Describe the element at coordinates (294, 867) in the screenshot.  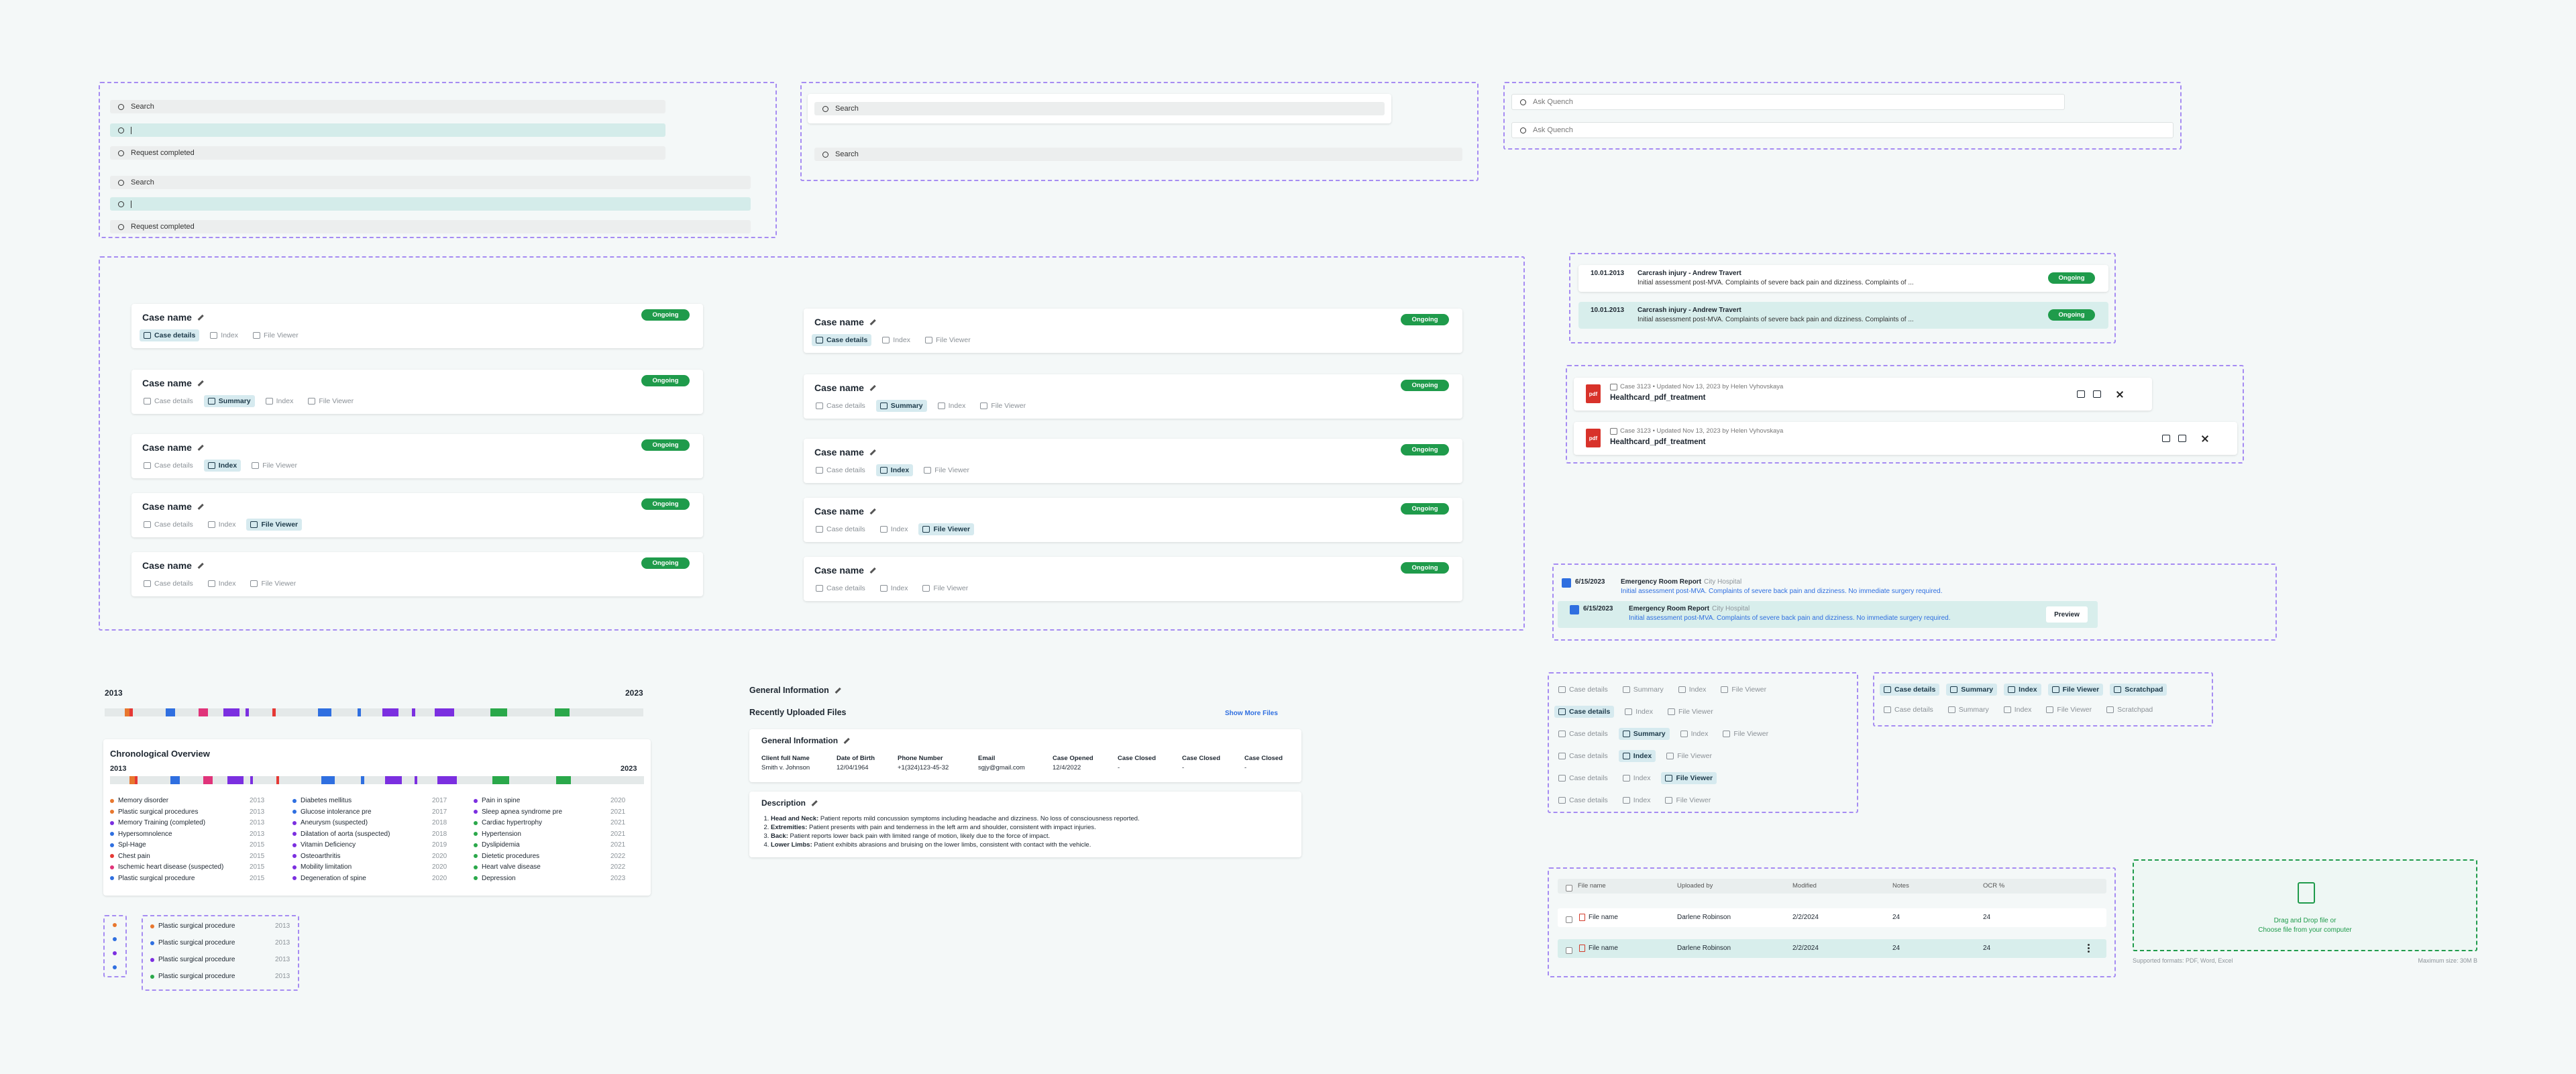
I see `dot` at that location.